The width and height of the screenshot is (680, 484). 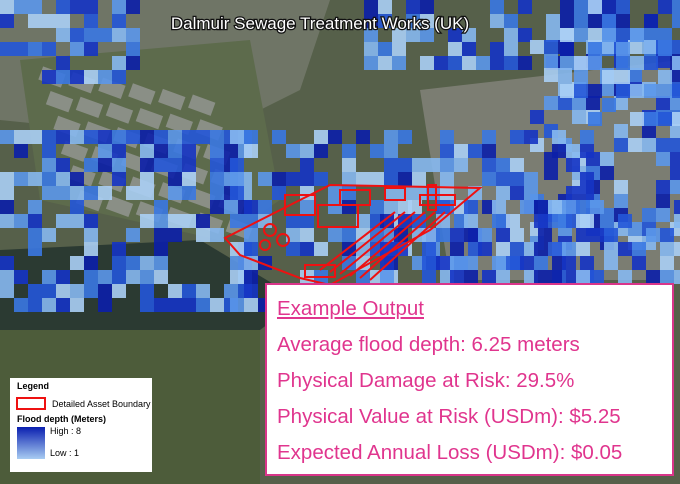 What do you see at coordinates (426, 380) in the screenshot?
I see `output-line: Physical Damage at Risk: 29.5%` at bounding box center [426, 380].